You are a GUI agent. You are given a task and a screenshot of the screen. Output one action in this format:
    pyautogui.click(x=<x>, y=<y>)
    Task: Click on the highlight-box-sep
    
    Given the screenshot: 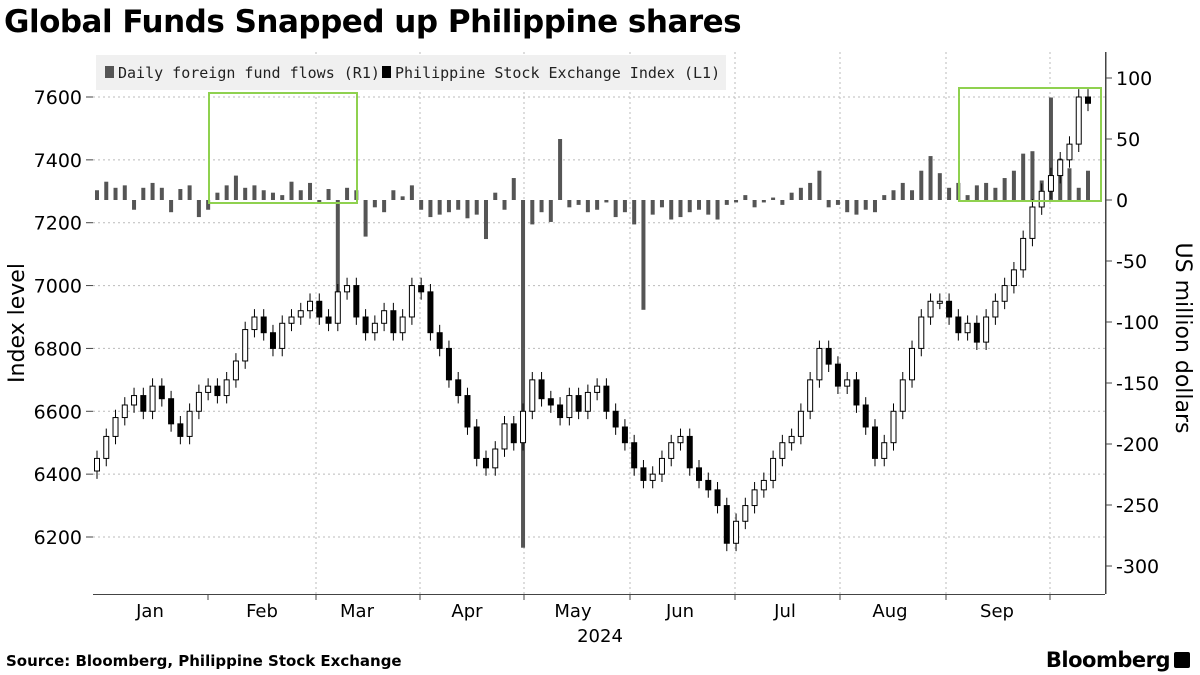 What is the action you would take?
    pyautogui.click(x=1030, y=144)
    